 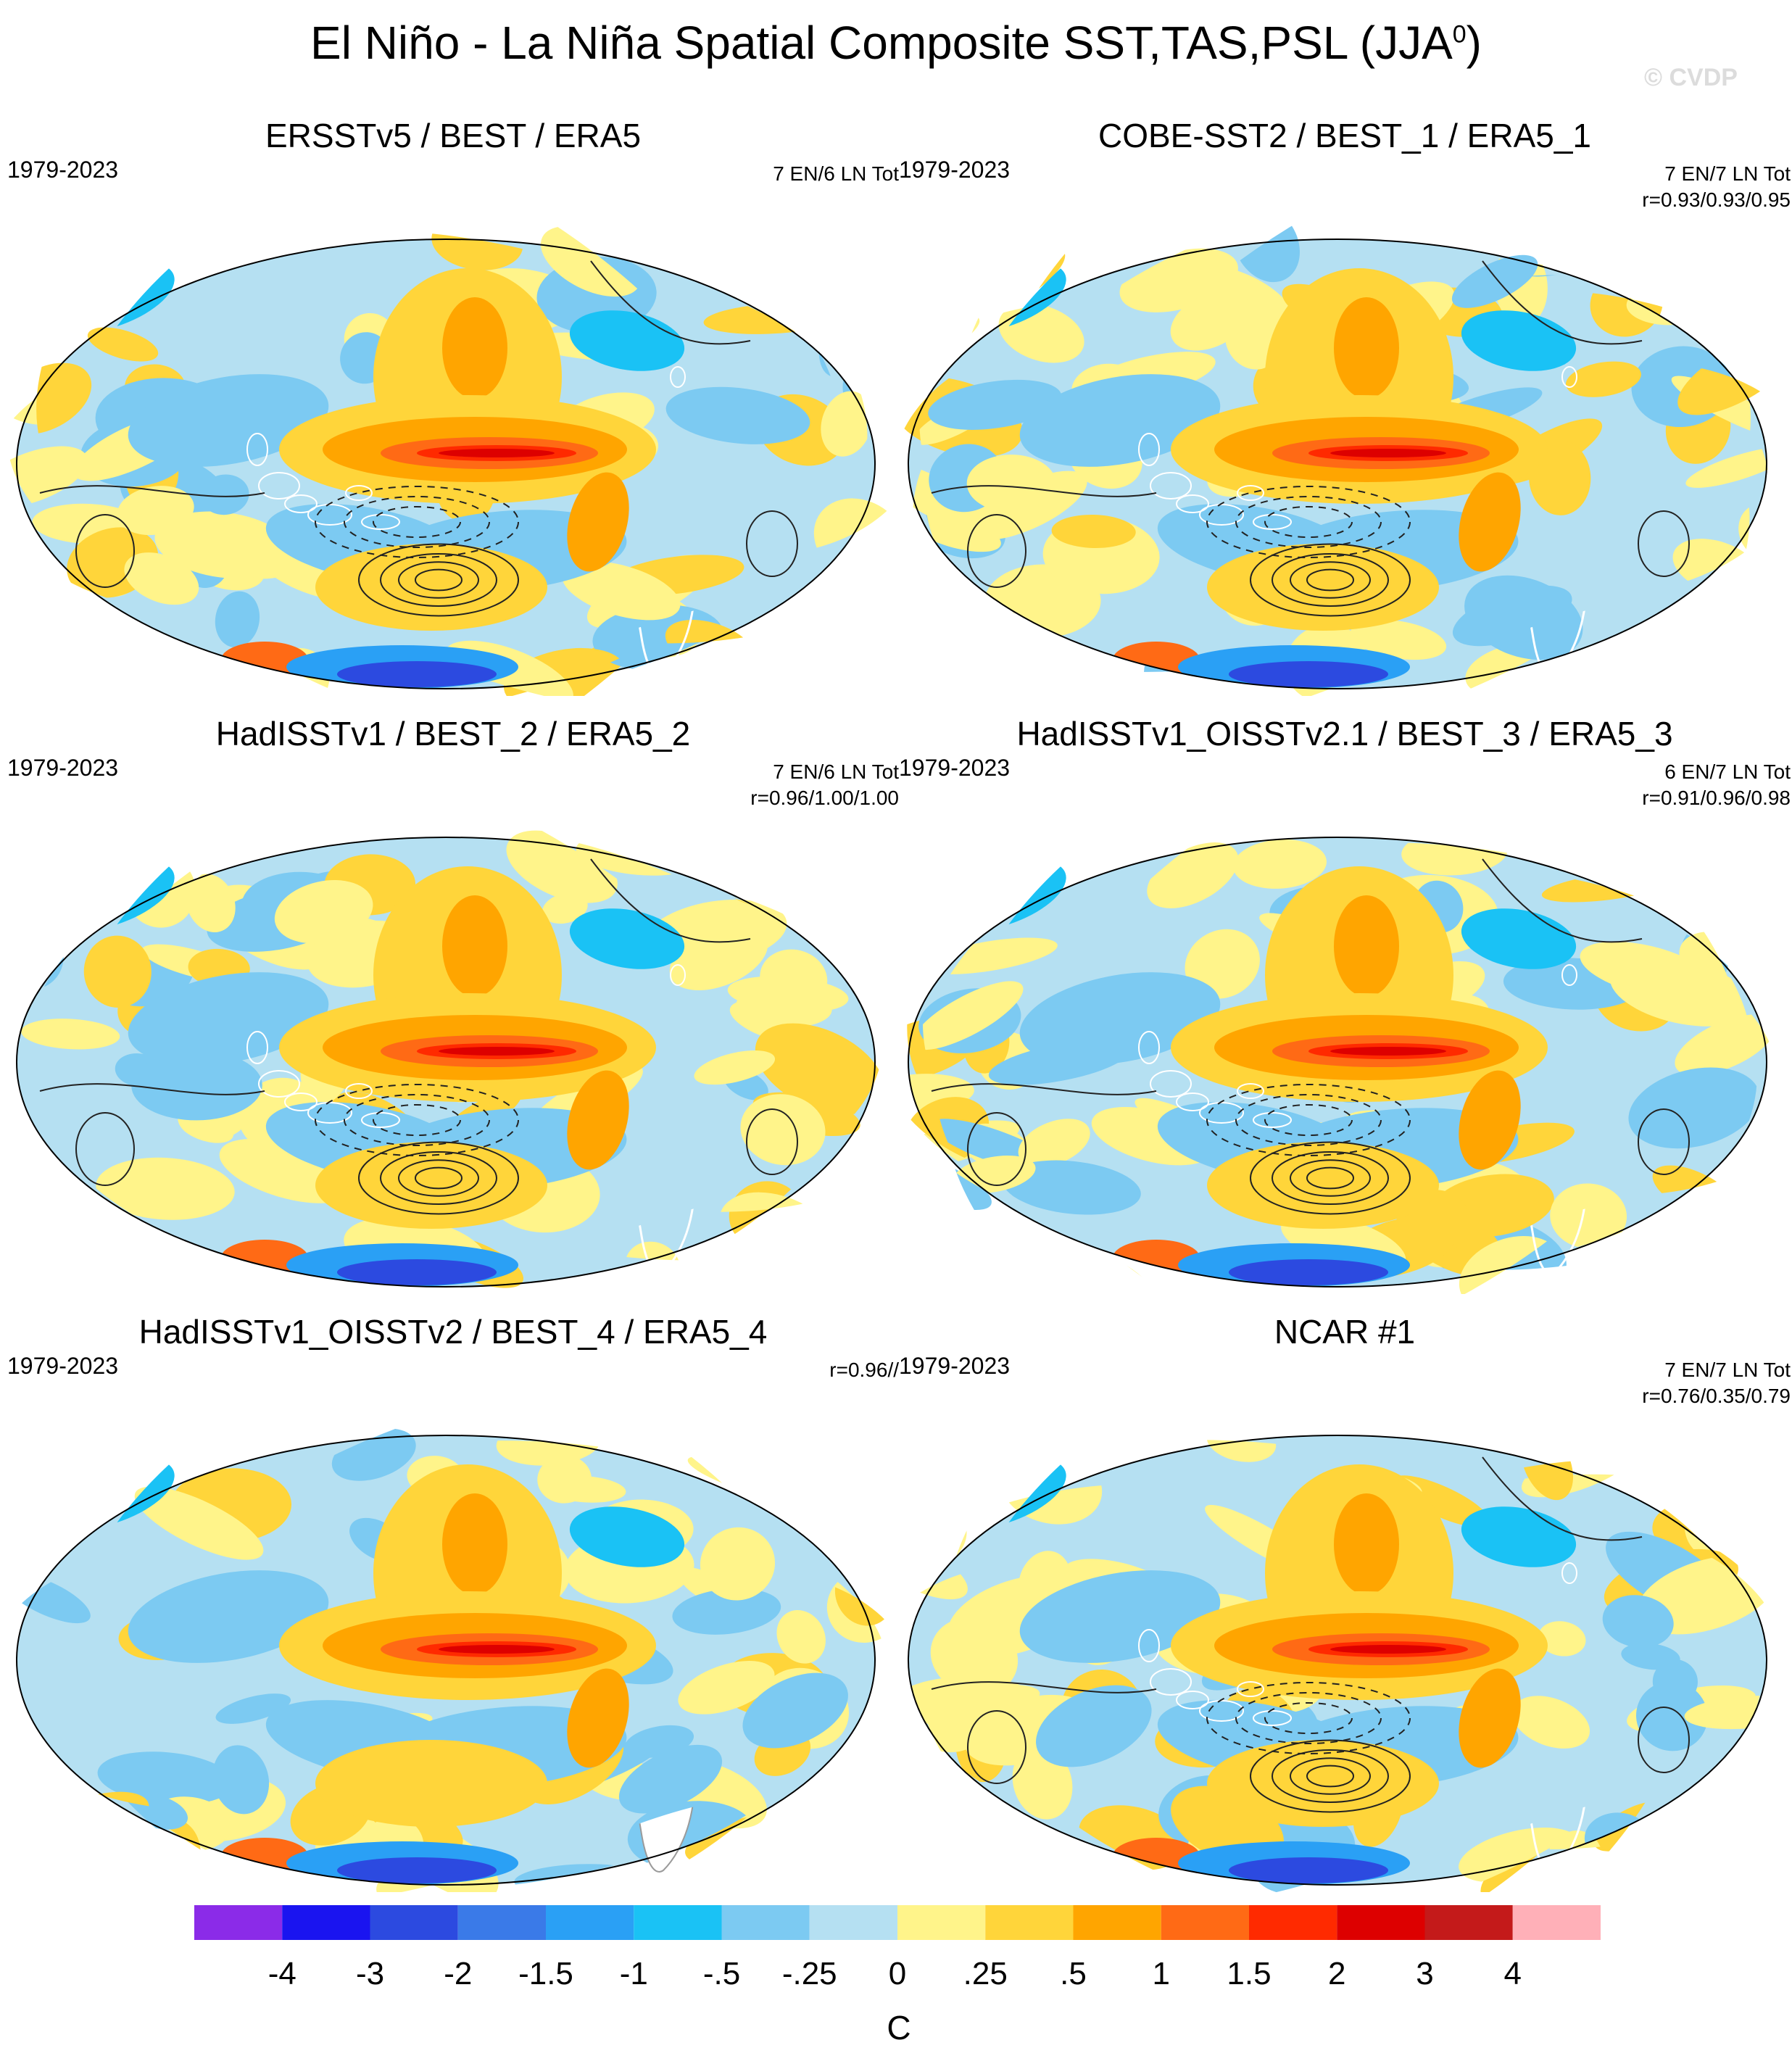 What do you see at coordinates (1717, 199) in the screenshot?
I see `panel-stats-line2: r=0.93/0.93/0.95` at bounding box center [1717, 199].